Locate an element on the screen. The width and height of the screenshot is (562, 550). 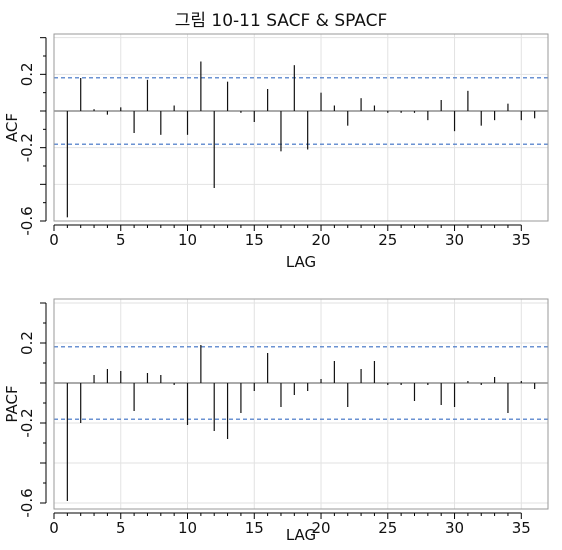
y-axis-title: PACF is located at coordinates (12, 403).